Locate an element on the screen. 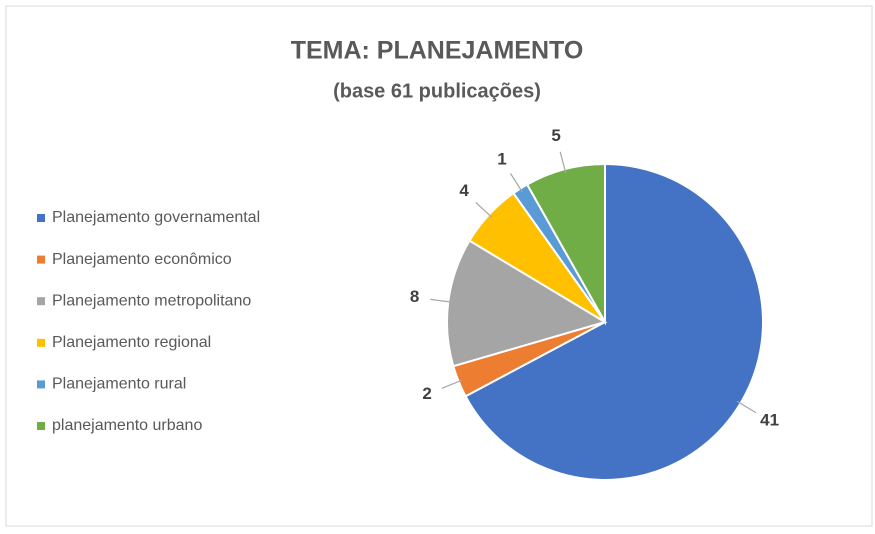  legend-label: planejamento urbano is located at coordinates (127, 425).